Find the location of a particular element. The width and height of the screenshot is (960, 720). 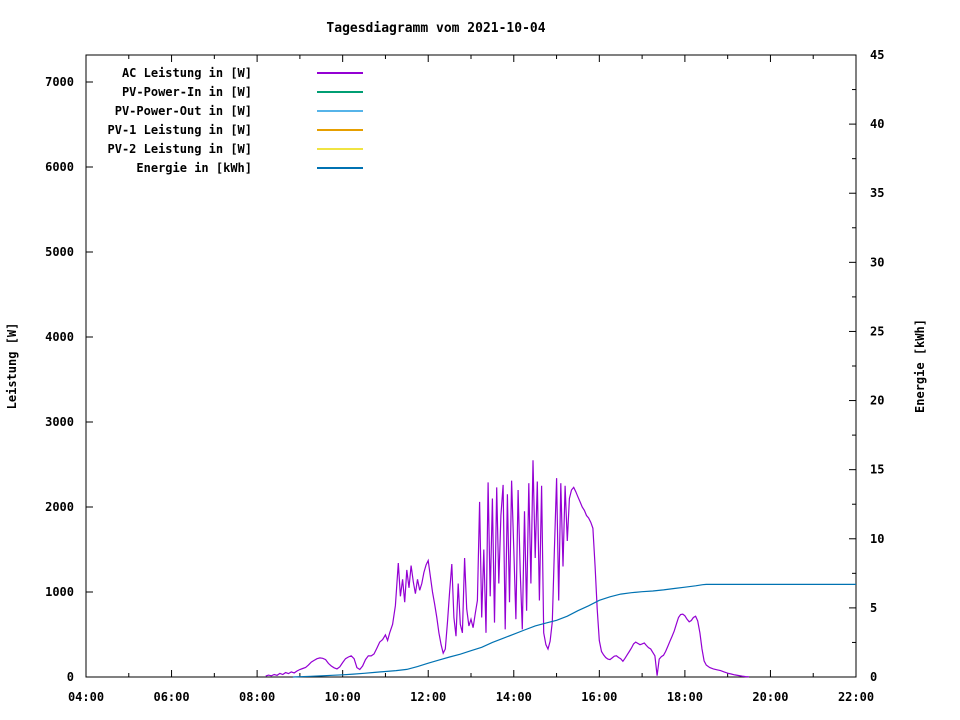

legend-label: Energie in [kWh] is located at coordinates (194, 168).